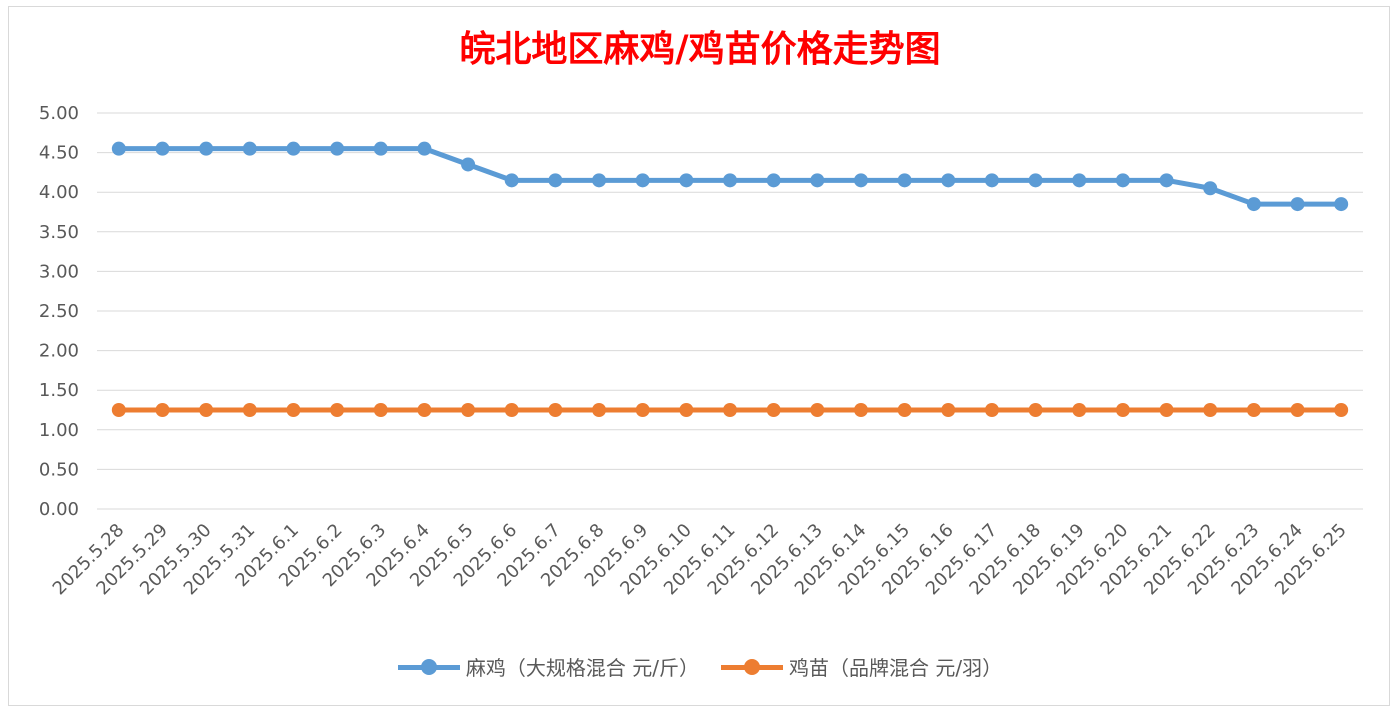 The height and width of the screenshot is (715, 1400). I want to click on legend-label-series-2: 鸡苗（品牌混合 元/羽）, so click(896, 668).